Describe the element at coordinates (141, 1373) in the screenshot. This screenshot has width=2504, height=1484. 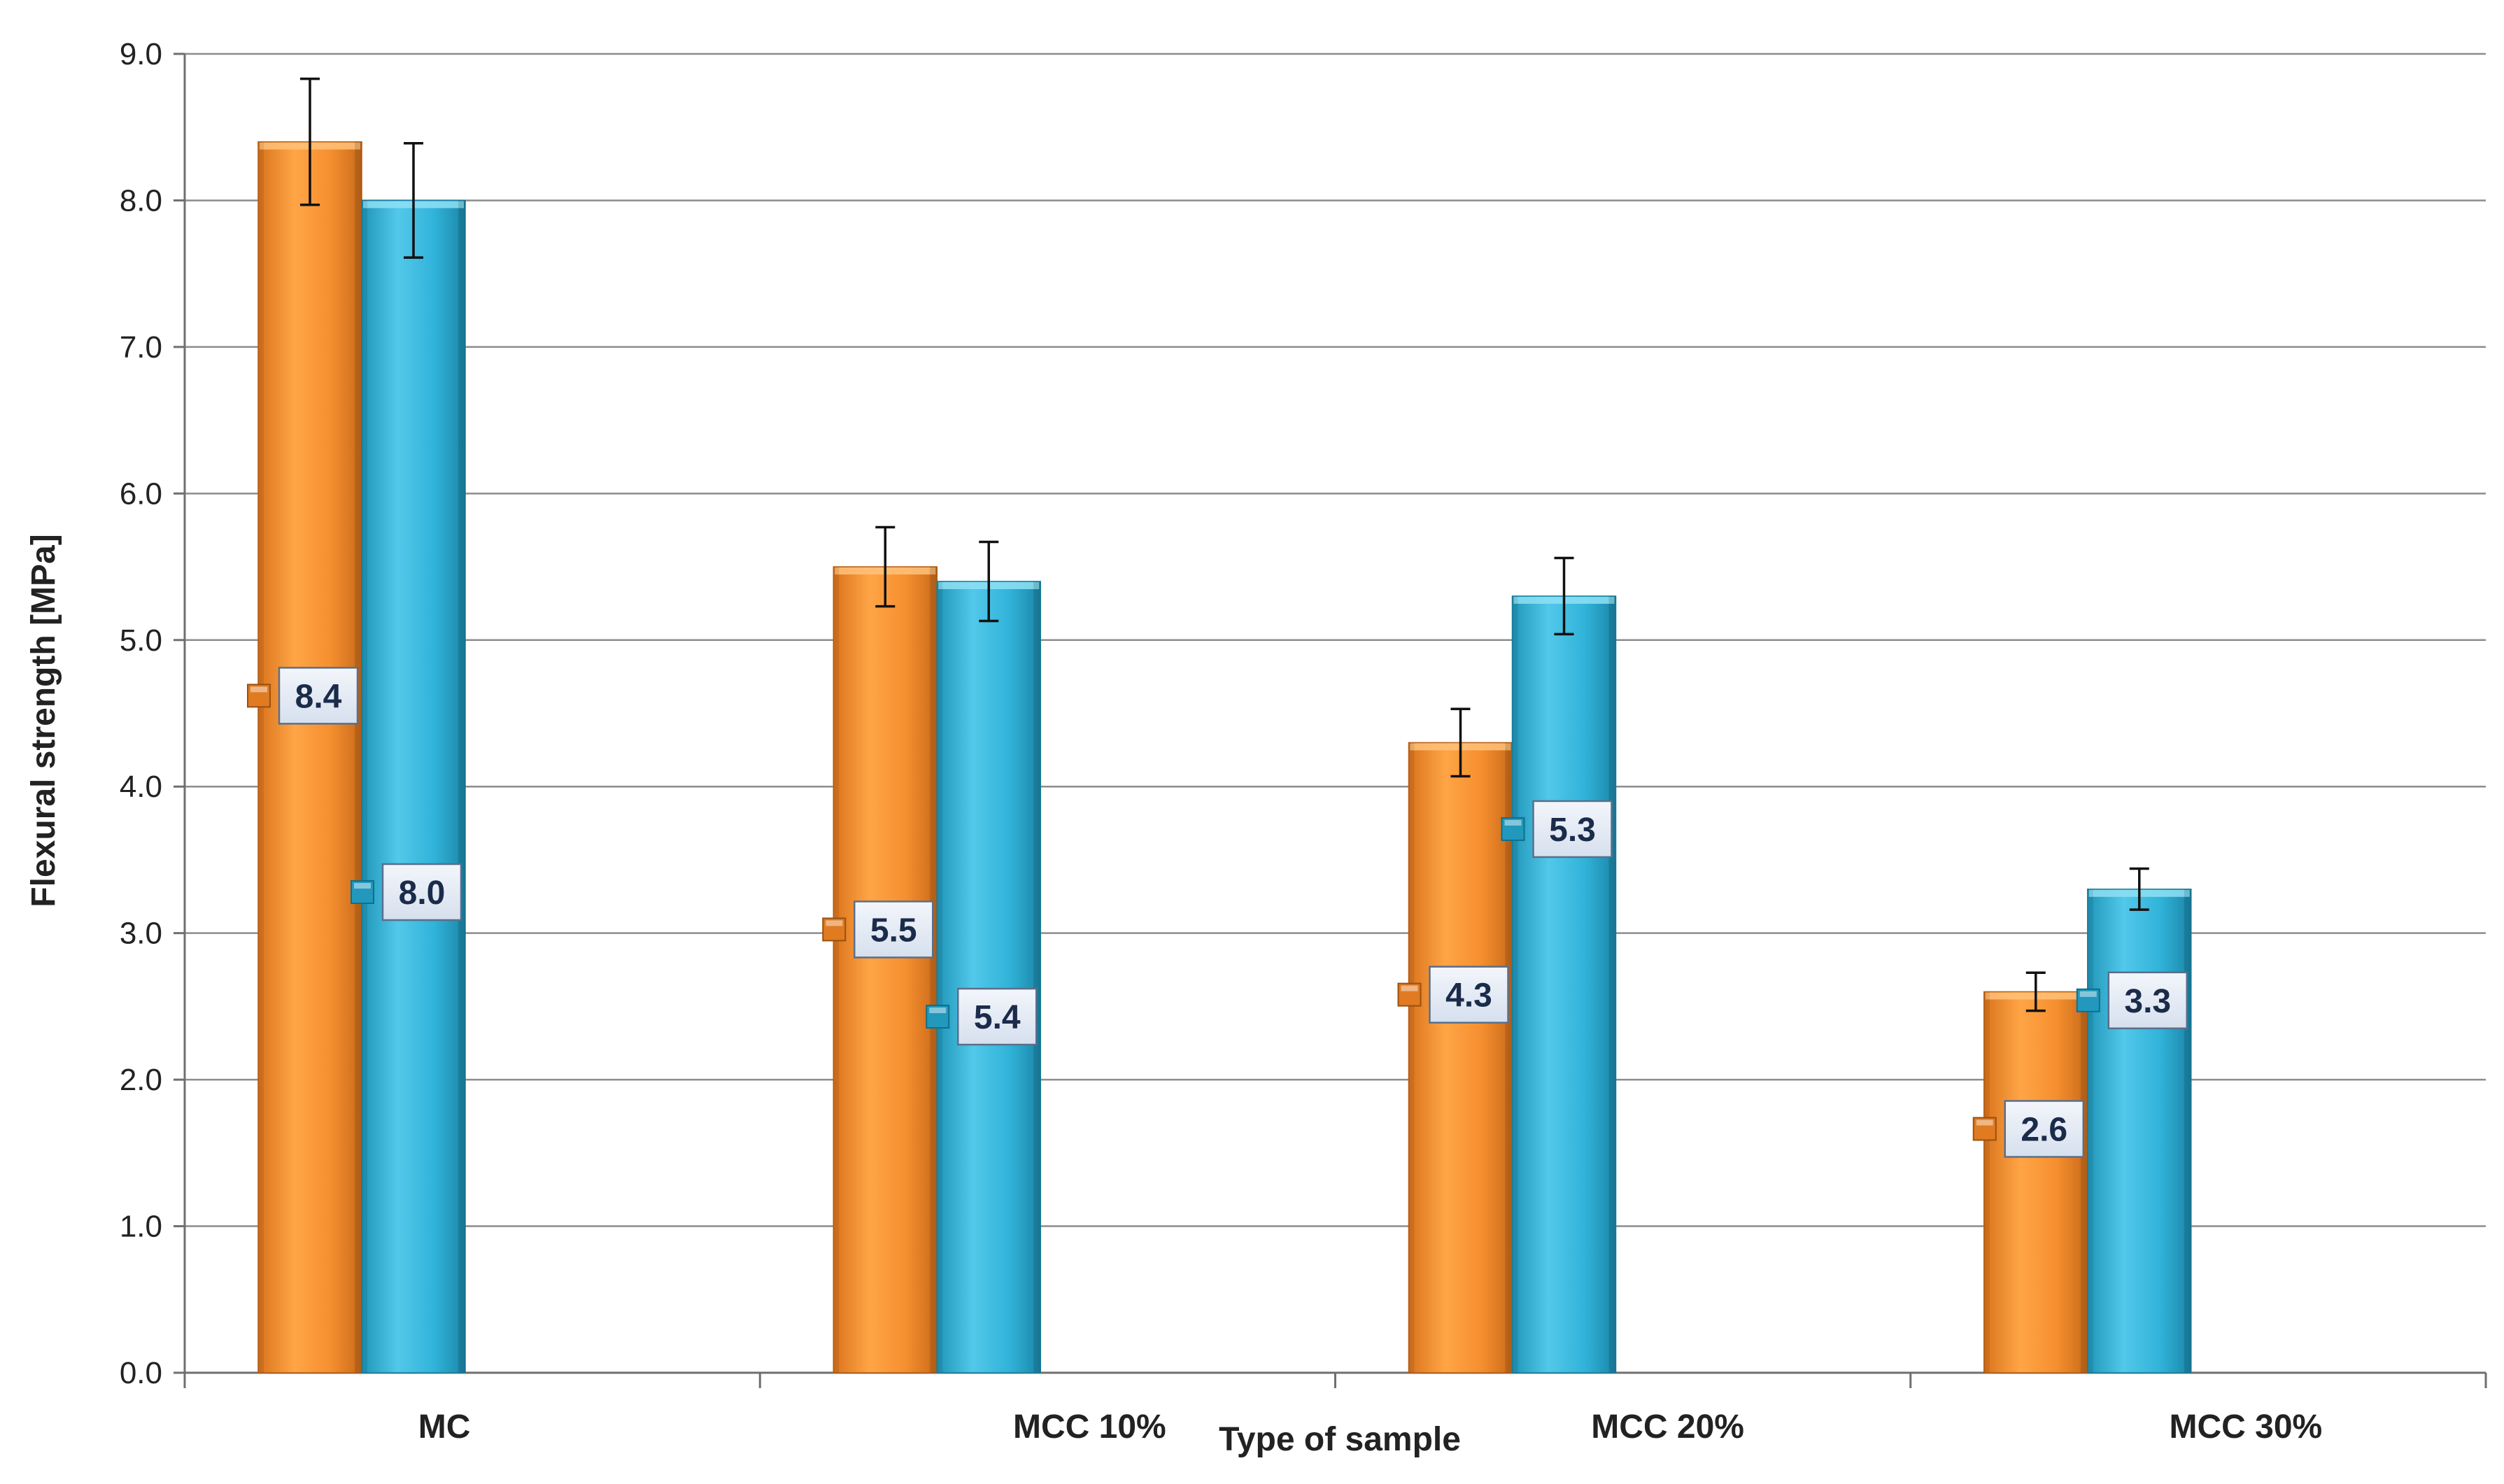
I see `y-tick-label: 0.0` at that location.